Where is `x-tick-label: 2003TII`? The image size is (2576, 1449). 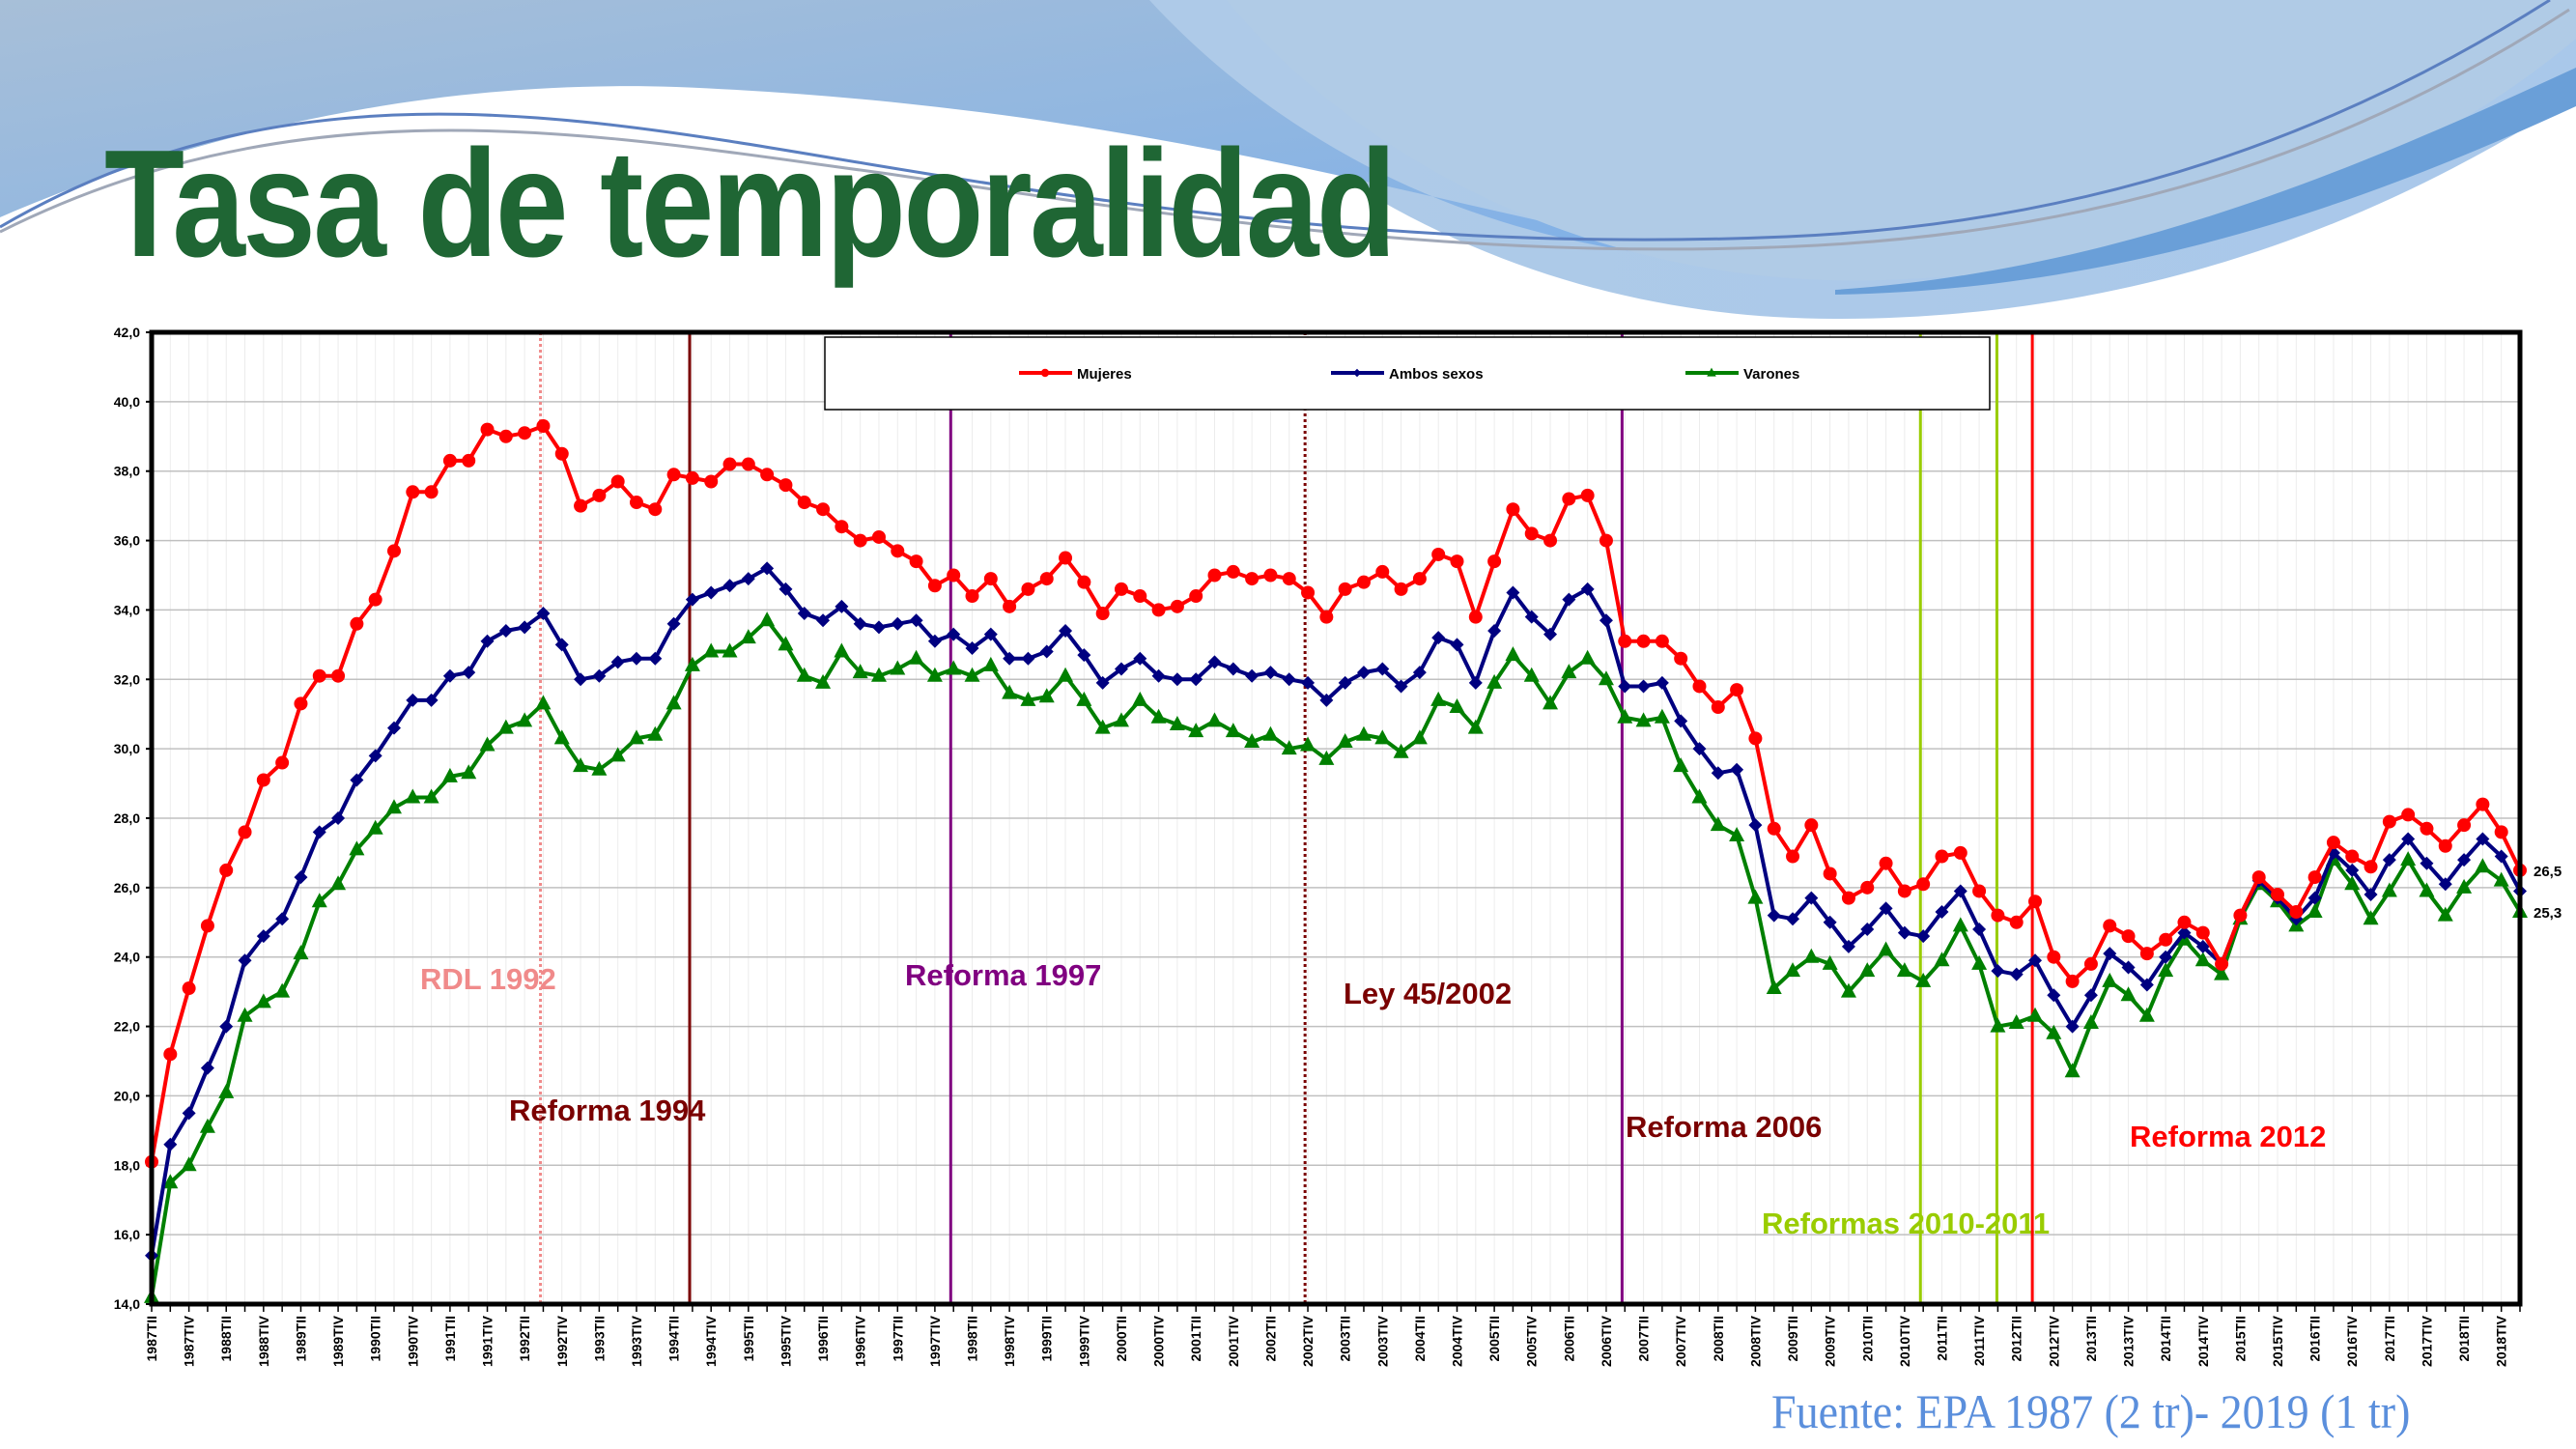
x-tick-label: 2003TII is located at coordinates (1345, 1338).